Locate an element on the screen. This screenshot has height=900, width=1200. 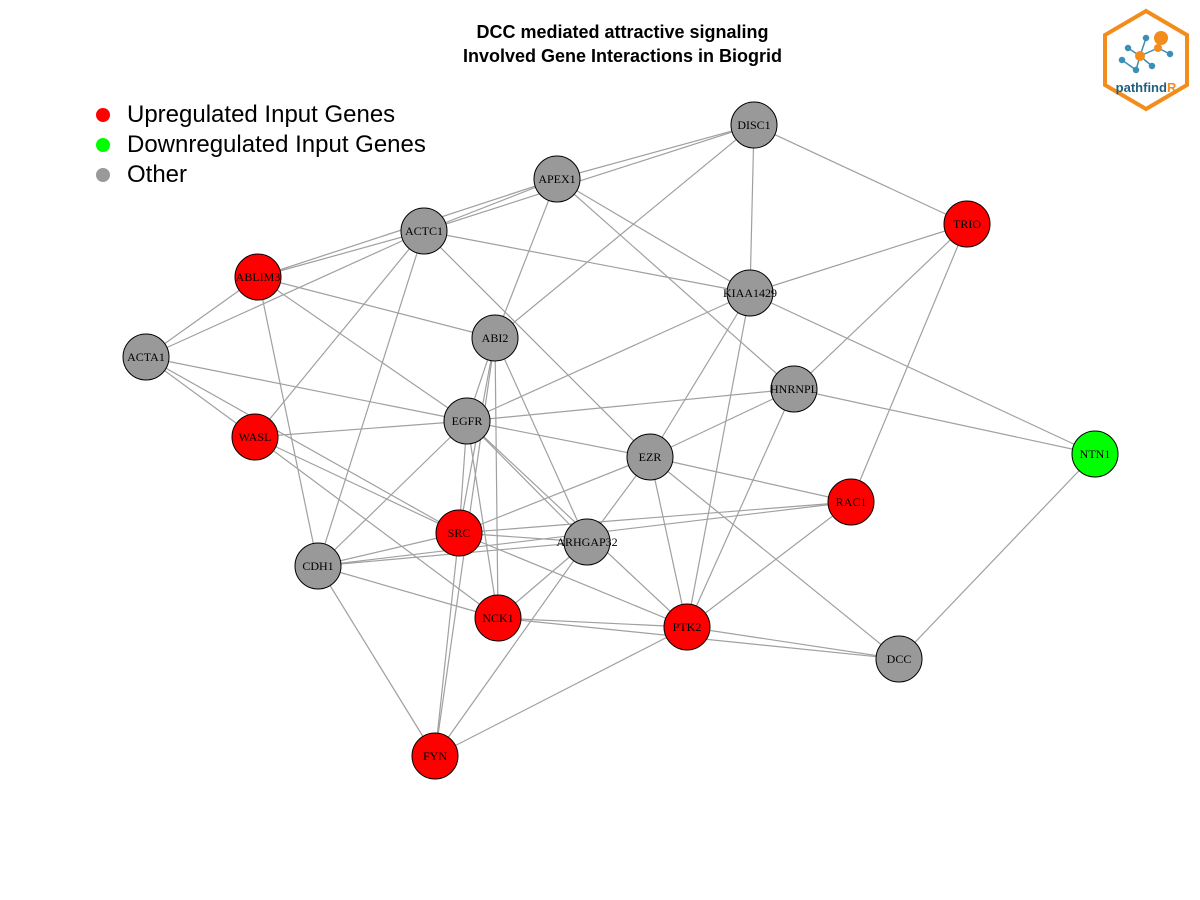
legend-label: Upregulated Input Genes is located at coordinates (261, 114).